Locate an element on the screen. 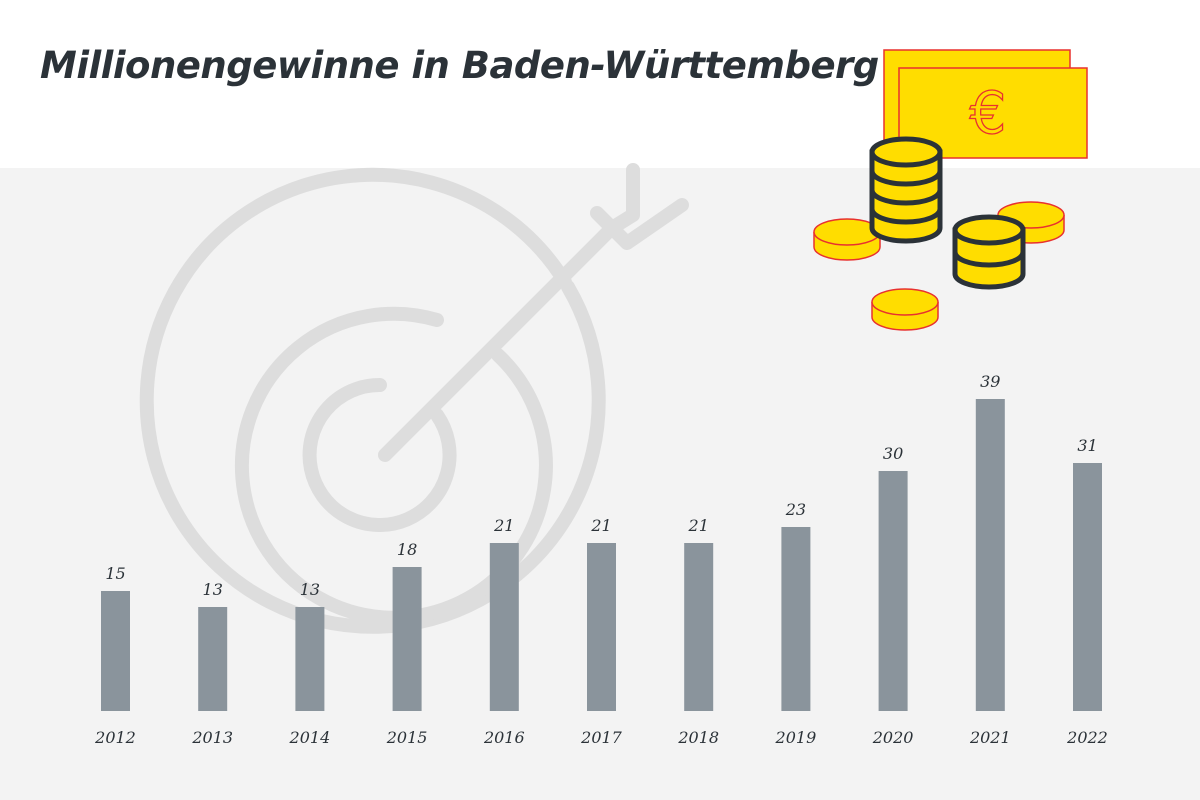 This screenshot has width=1200, height=800. coin-stack-short is located at coordinates (989, 252).